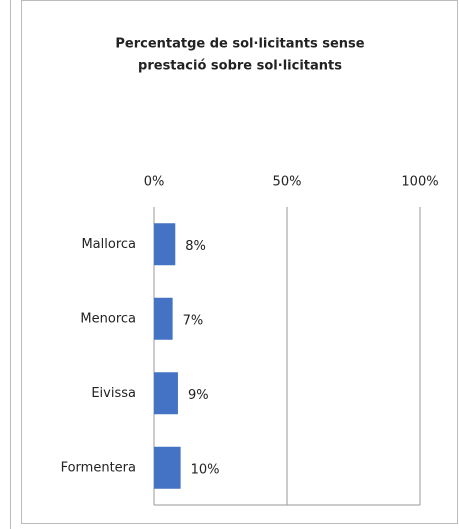 This screenshot has width=459, height=529. Describe the element at coordinates (193, 320) in the screenshot. I see `data-label: 7%` at that location.